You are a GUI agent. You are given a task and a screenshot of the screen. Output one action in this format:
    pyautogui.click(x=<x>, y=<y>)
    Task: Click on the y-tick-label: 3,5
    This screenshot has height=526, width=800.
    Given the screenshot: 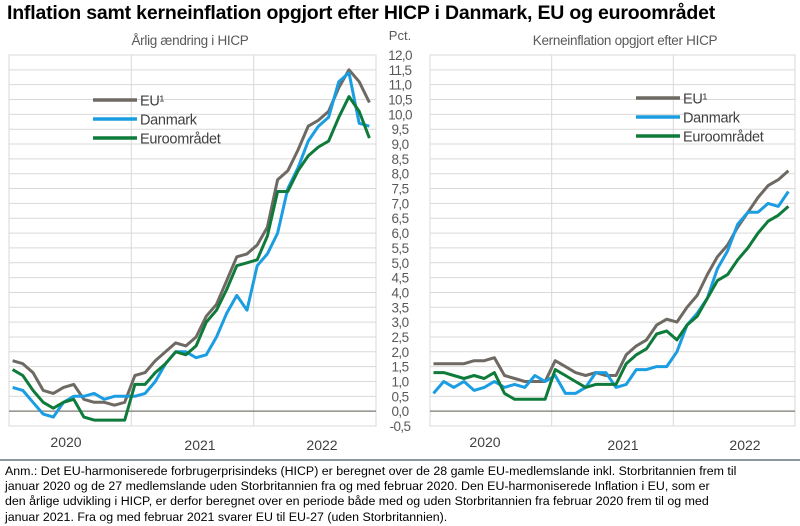 What is the action you would take?
    pyautogui.click(x=400, y=307)
    